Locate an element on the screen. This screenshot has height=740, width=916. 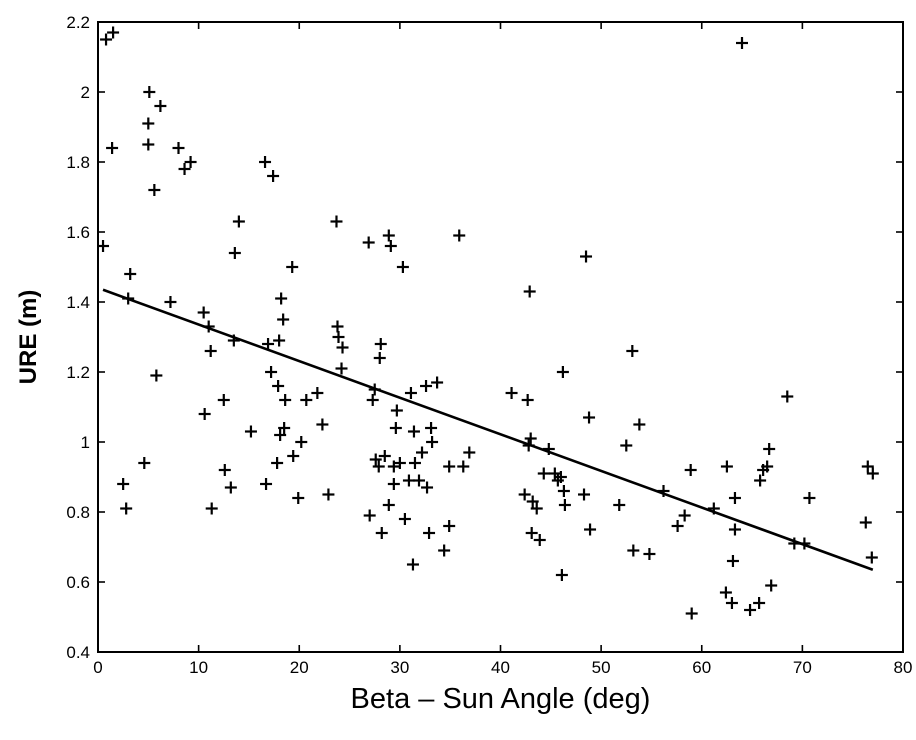
x-tick-label: 80 is located at coordinates (903, 667).